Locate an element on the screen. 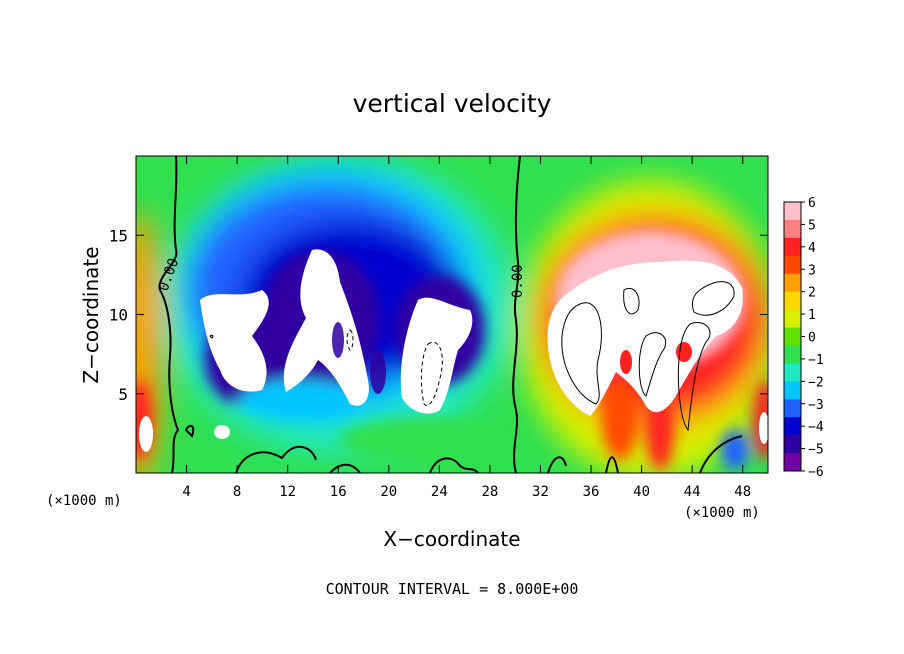 Image resolution: width=904 pixels, height=654 pixels. x-tick-label: 32 is located at coordinates (540, 492).